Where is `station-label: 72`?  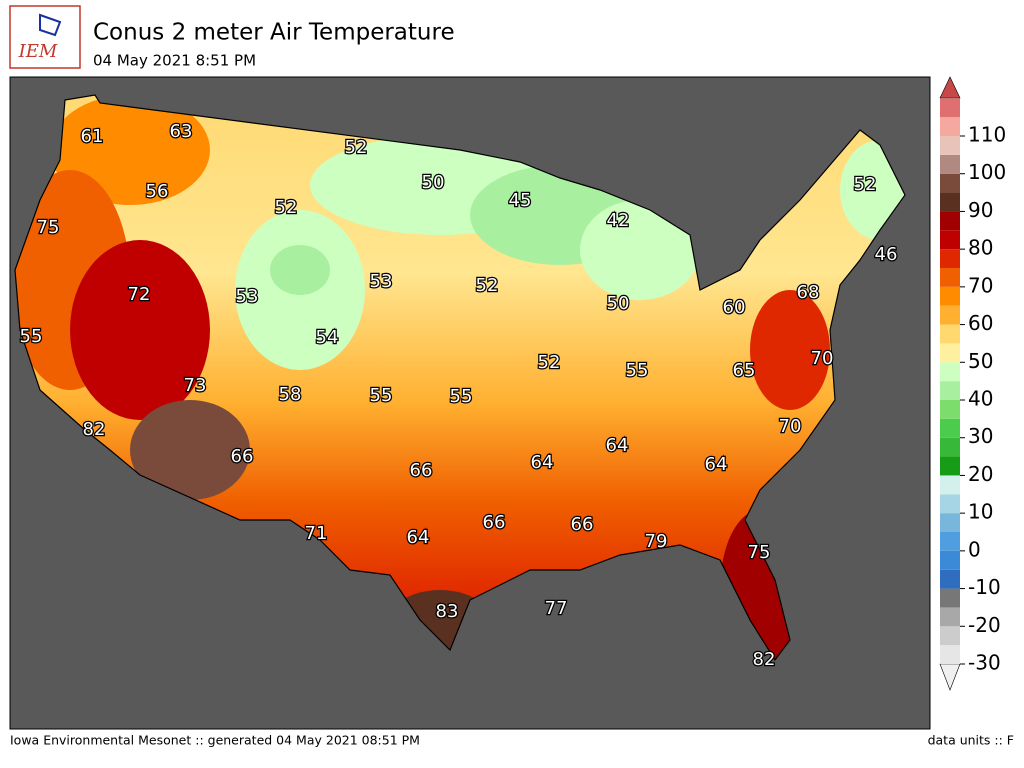 station-label: 72 is located at coordinates (139, 294).